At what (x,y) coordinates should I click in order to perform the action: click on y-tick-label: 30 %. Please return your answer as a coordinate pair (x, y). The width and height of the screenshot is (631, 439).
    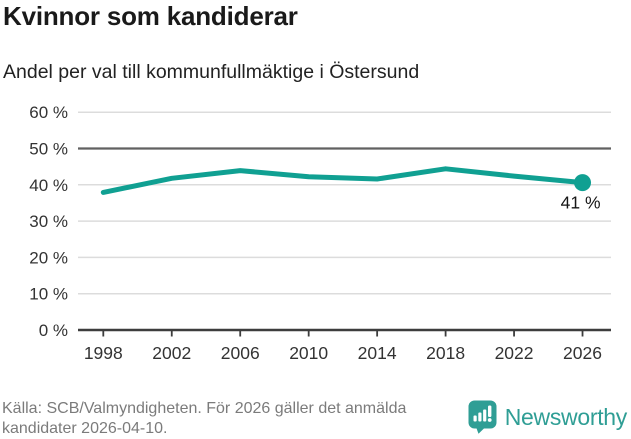
    Looking at the image, I should click on (48, 221).